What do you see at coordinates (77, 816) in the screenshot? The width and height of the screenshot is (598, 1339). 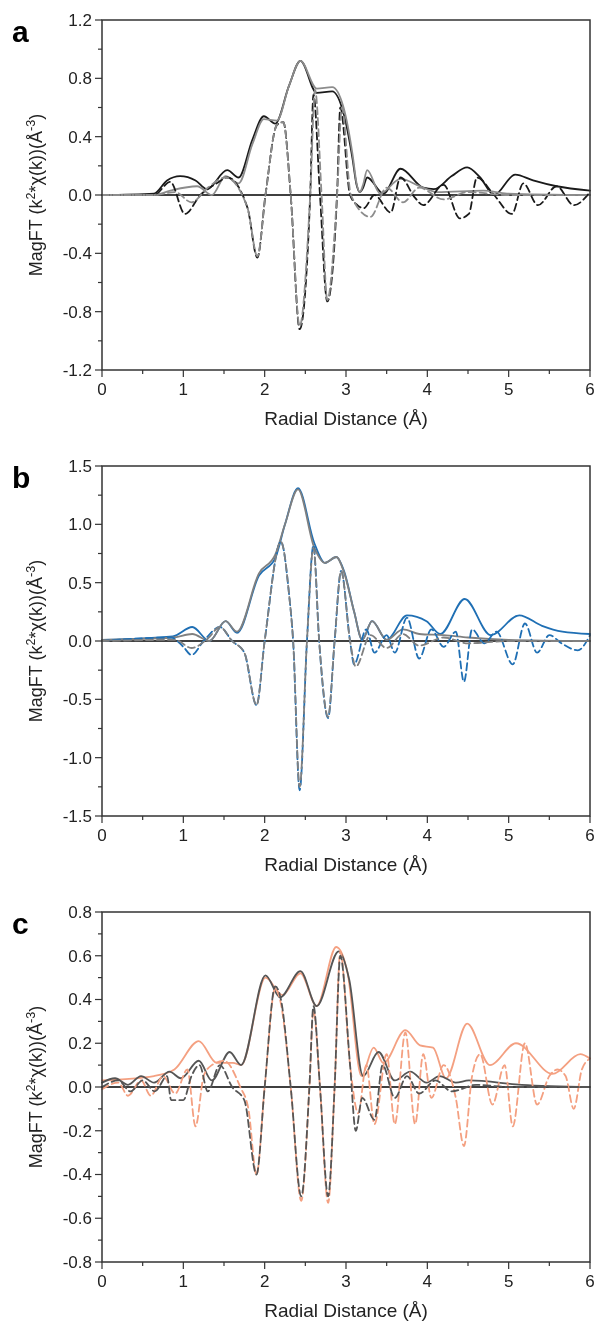 I see `y-tick-label: -1.5` at bounding box center [77, 816].